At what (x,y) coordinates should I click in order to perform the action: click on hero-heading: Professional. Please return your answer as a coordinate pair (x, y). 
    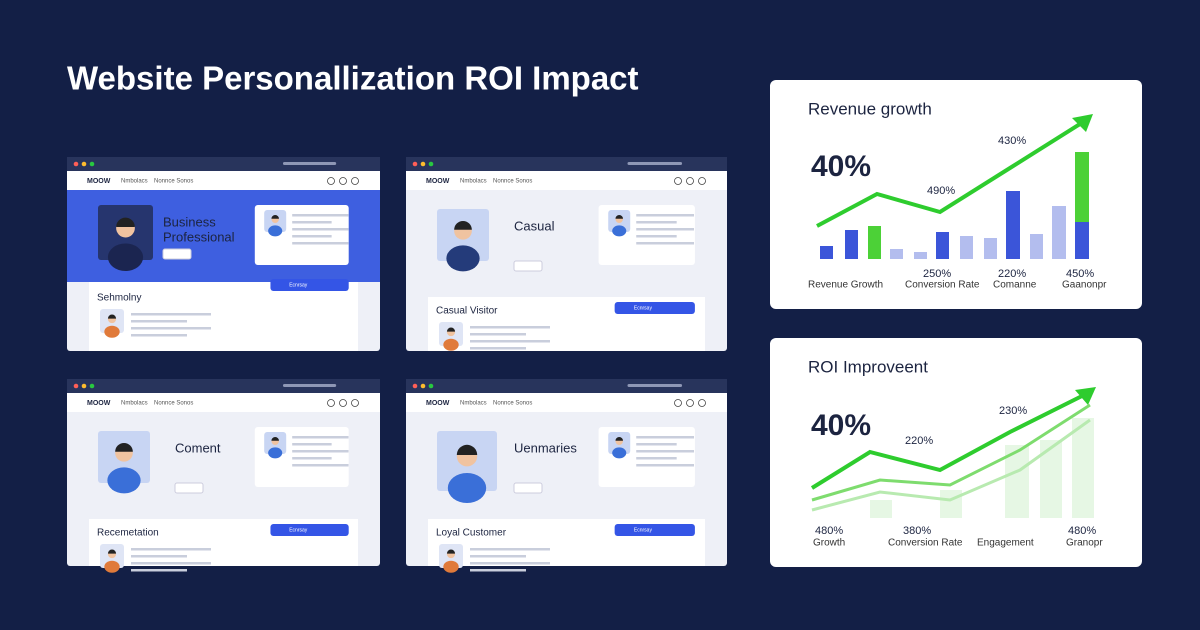
    Looking at the image, I should click on (199, 236).